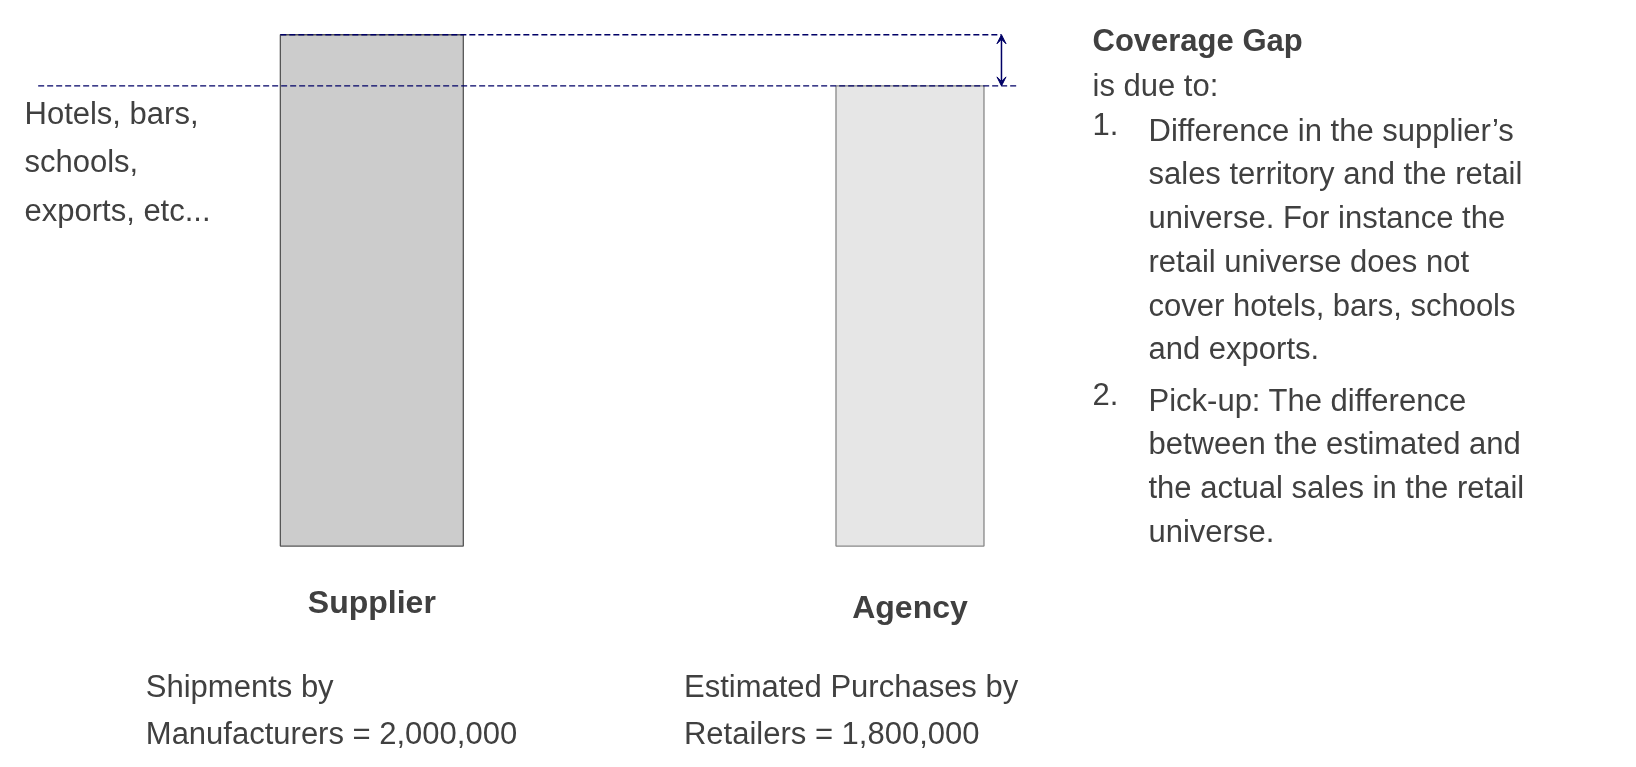 The height and width of the screenshot is (767, 1636). What do you see at coordinates (1155, 85) in the screenshot?
I see `text: is due to:` at bounding box center [1155, 85].